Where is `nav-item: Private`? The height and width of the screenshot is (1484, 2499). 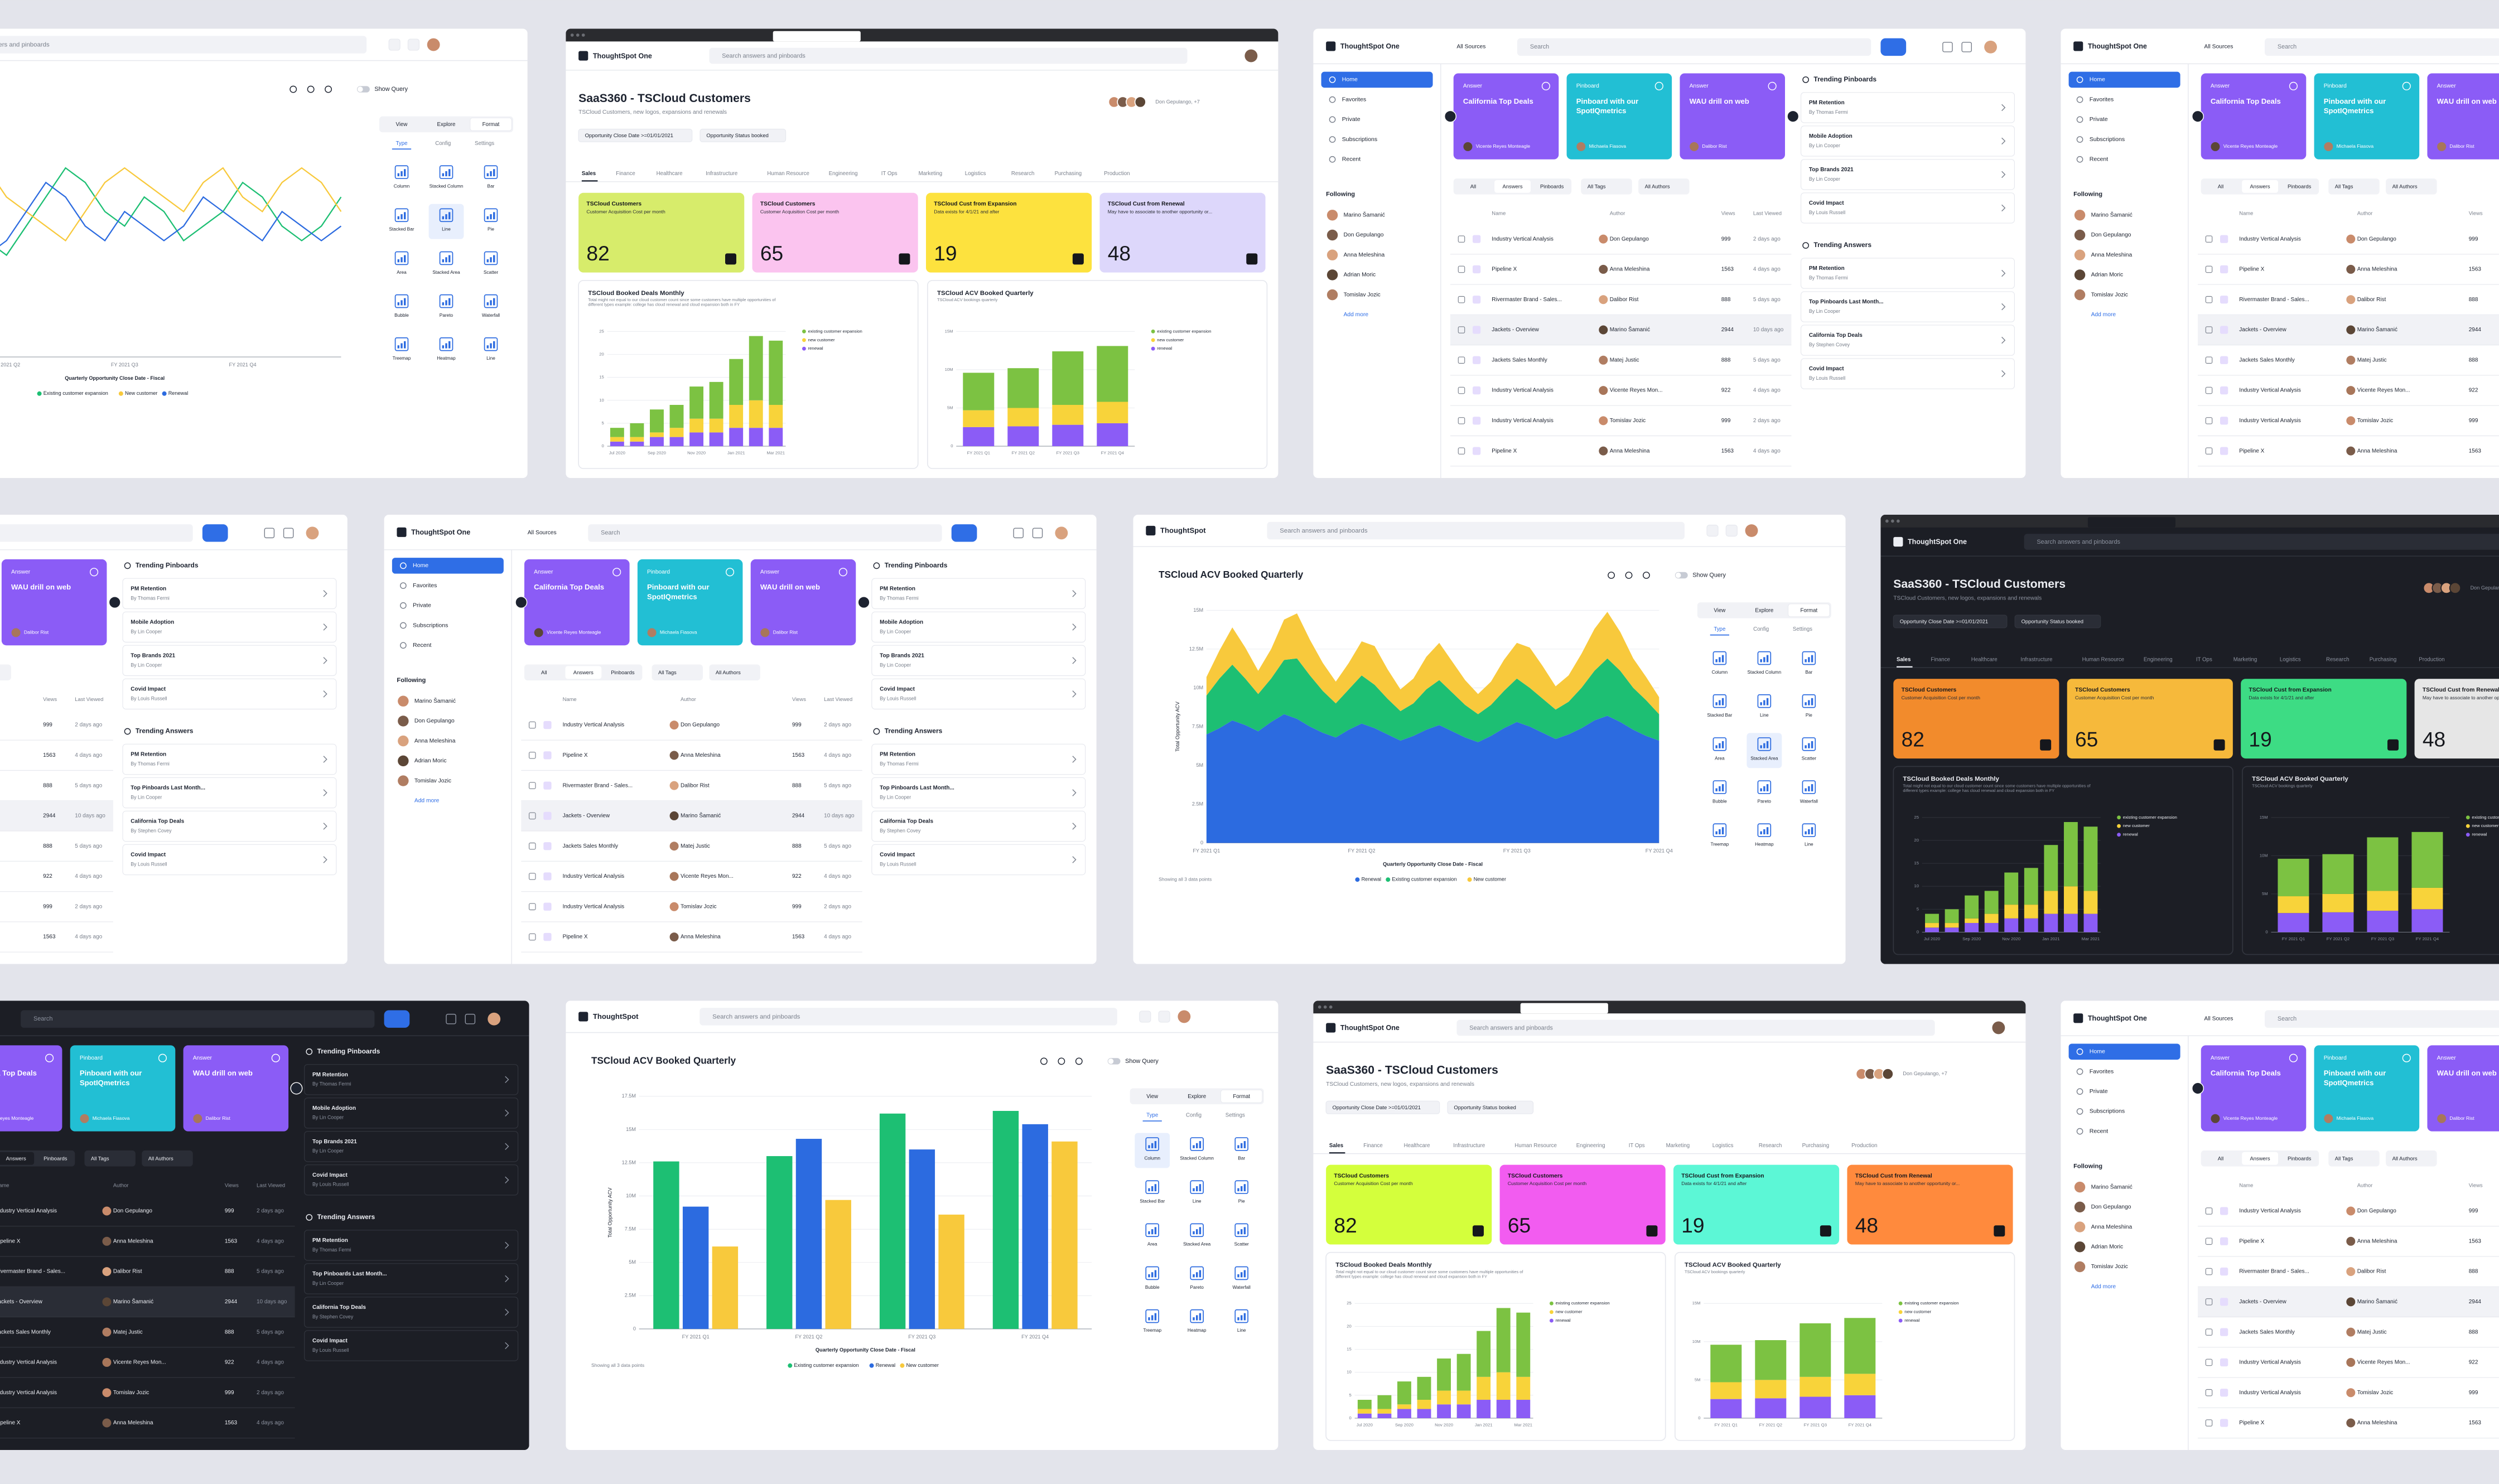
nav-item: Private is located at coordinates (1352, 119).